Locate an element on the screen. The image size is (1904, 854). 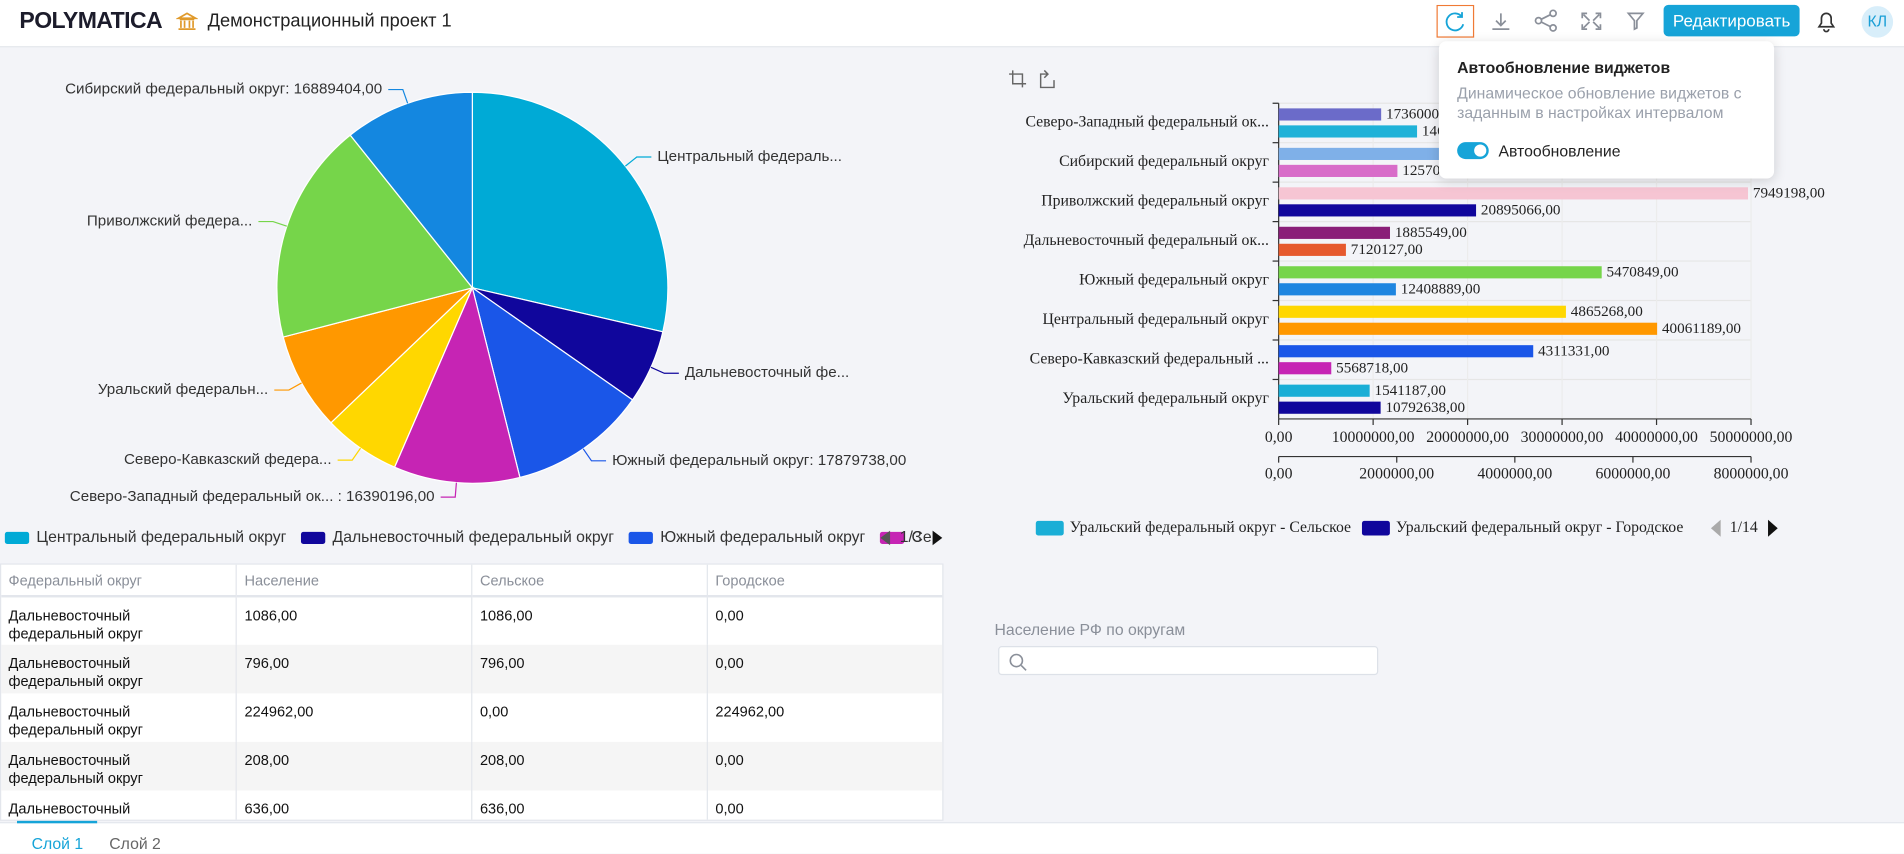
x2-tick-label: 6000000,00 is located at coordinates (1632, 473).